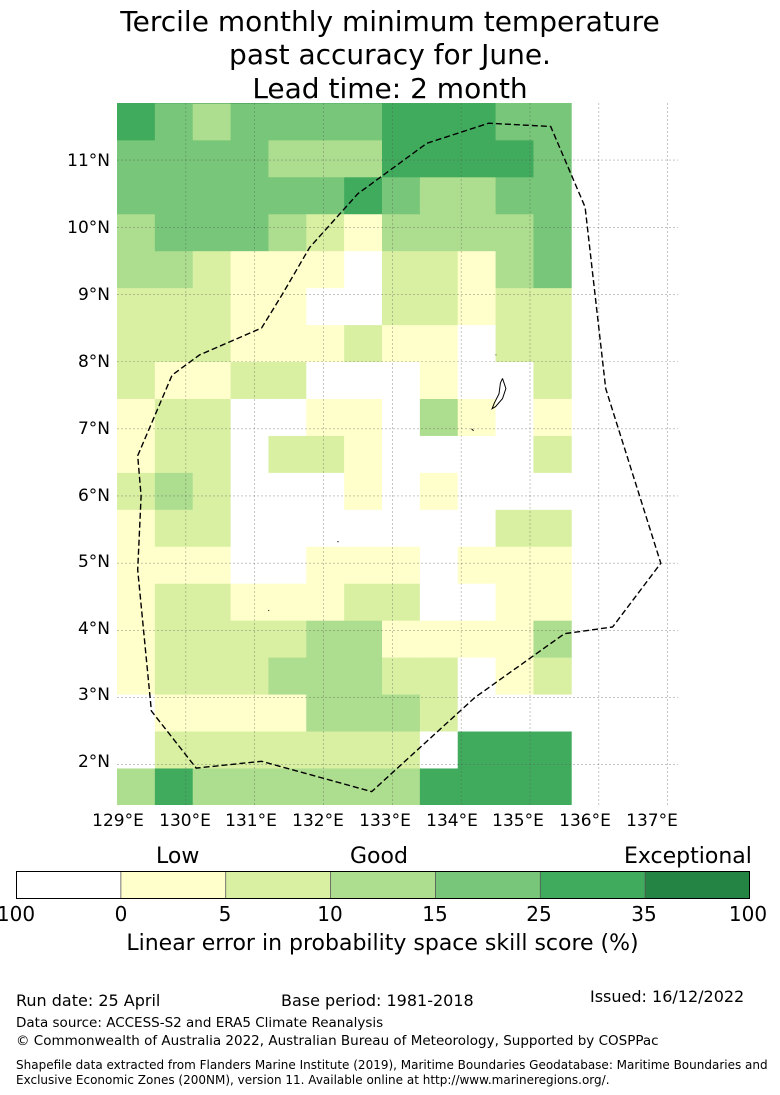 This screenshot has height=1095, width=780. What do you see at coordinates (251, 821) in the screenshot?
I see `lon-label-131e: 131°E` at bounding box center [251, 821].